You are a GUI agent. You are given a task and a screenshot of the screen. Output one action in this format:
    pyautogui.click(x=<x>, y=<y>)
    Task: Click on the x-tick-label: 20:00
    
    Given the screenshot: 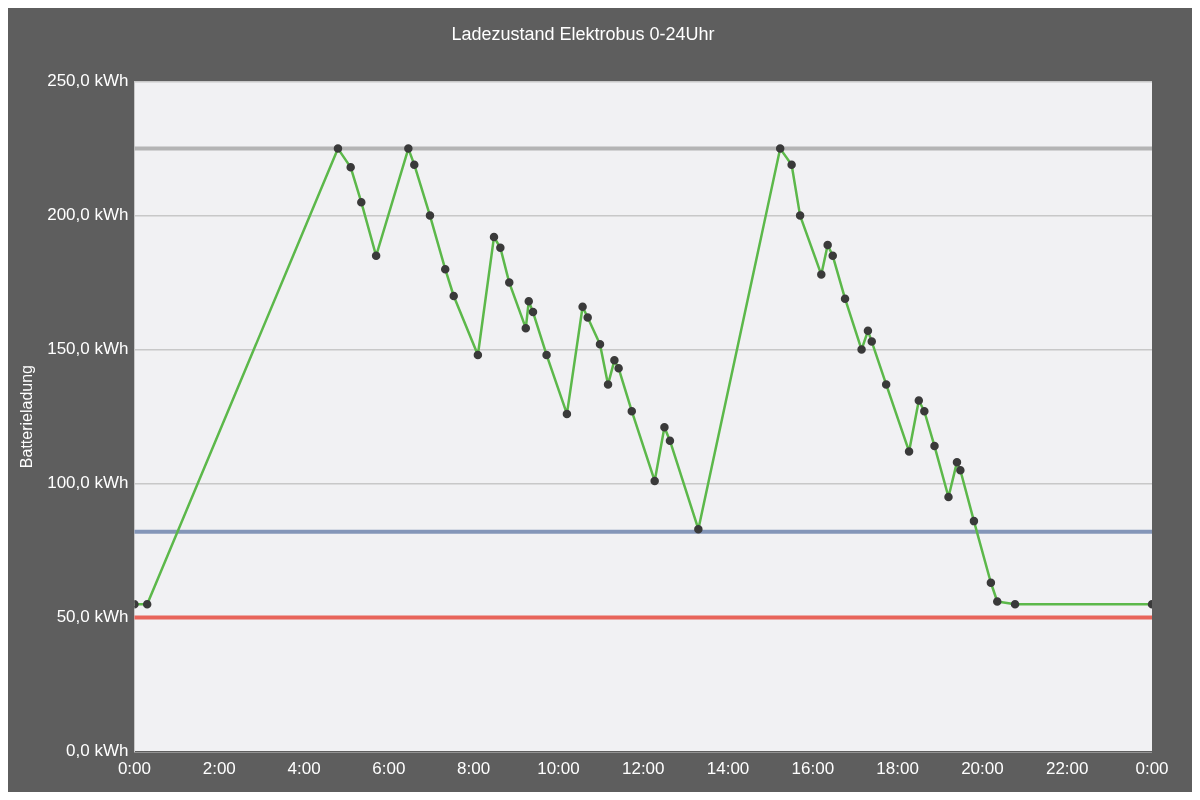 What is the action you would take?
    pyautogui.click(x=982, y=769)
    